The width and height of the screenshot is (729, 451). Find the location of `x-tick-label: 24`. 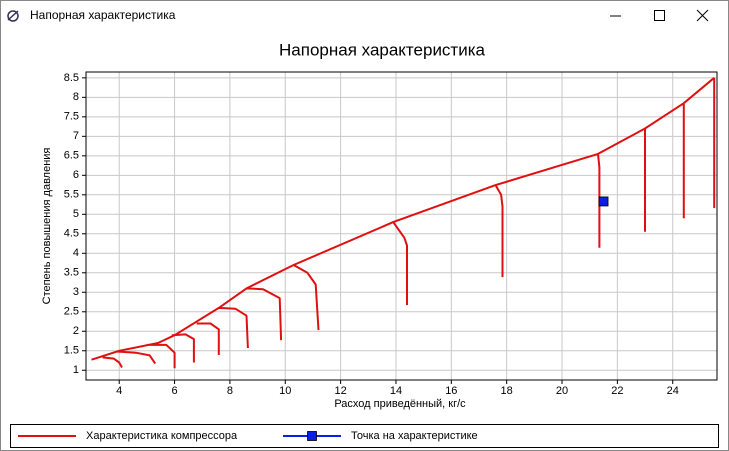

x-tick-label: 24 is located at coordinates (673, 391).